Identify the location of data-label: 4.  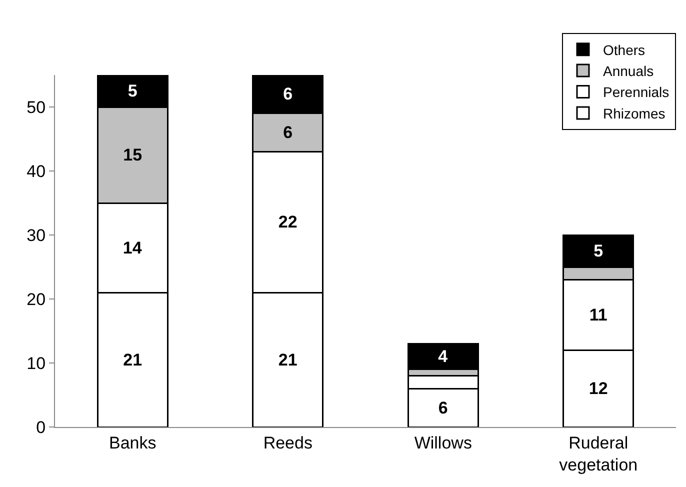
(443, 356).